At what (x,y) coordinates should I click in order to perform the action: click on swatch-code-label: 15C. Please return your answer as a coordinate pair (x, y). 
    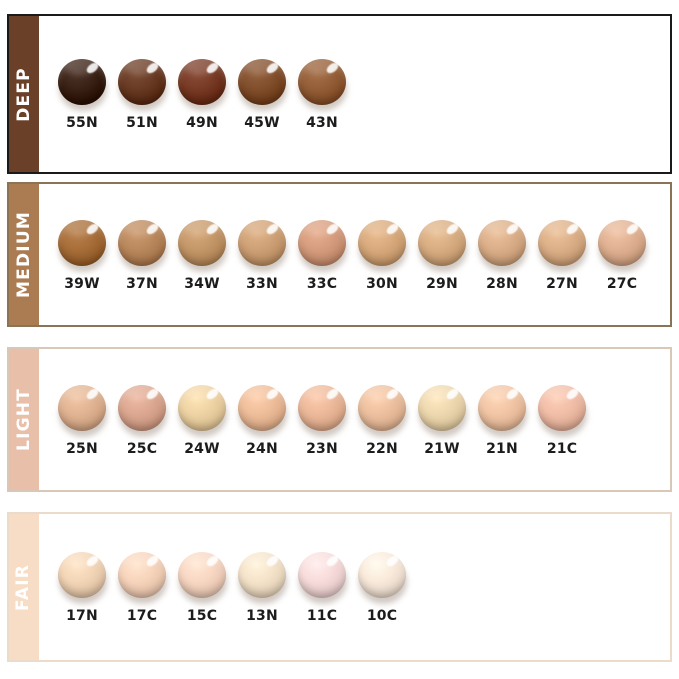
    Looking at the image, I should click on (202, 616).